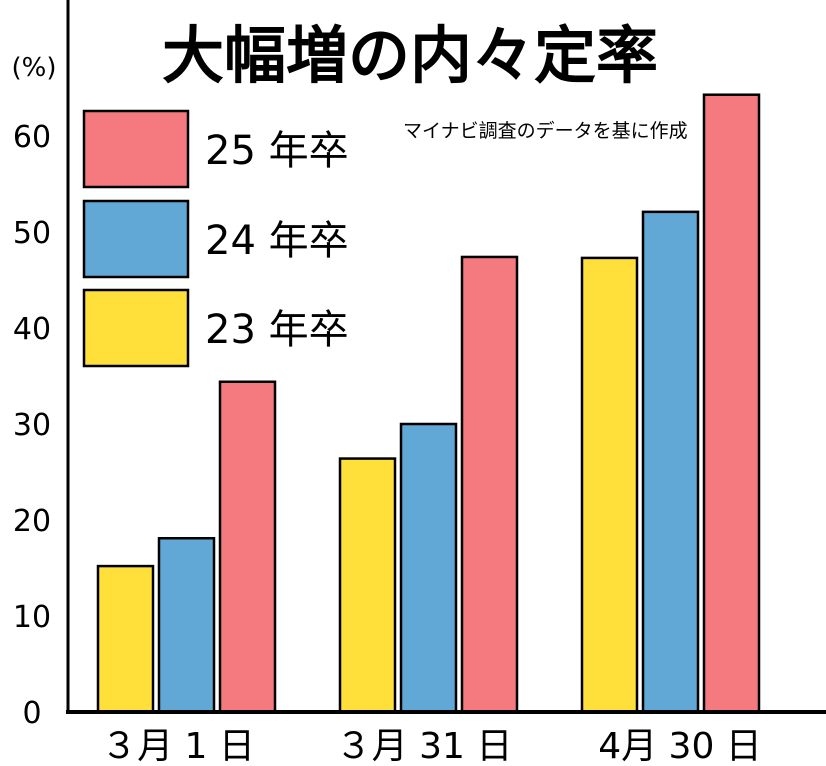  I want to click on legend-label: 23 年卒, so click(277, 330).